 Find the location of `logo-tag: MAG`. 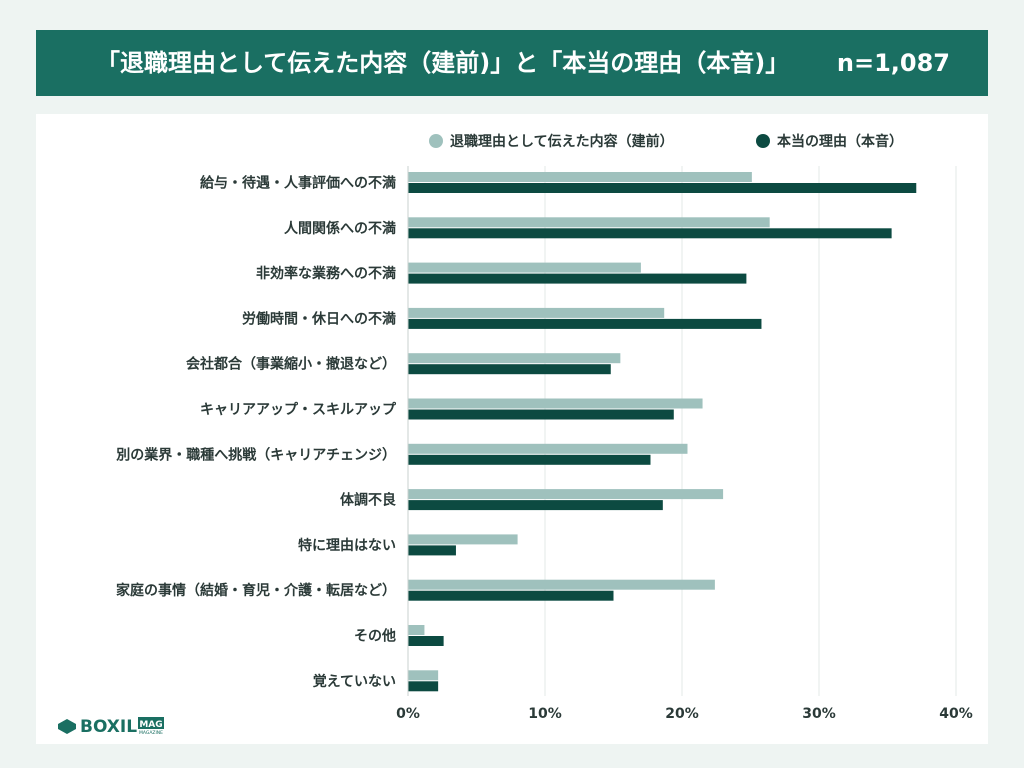

logo-tag: MAG is located at coordinates (150, 725).